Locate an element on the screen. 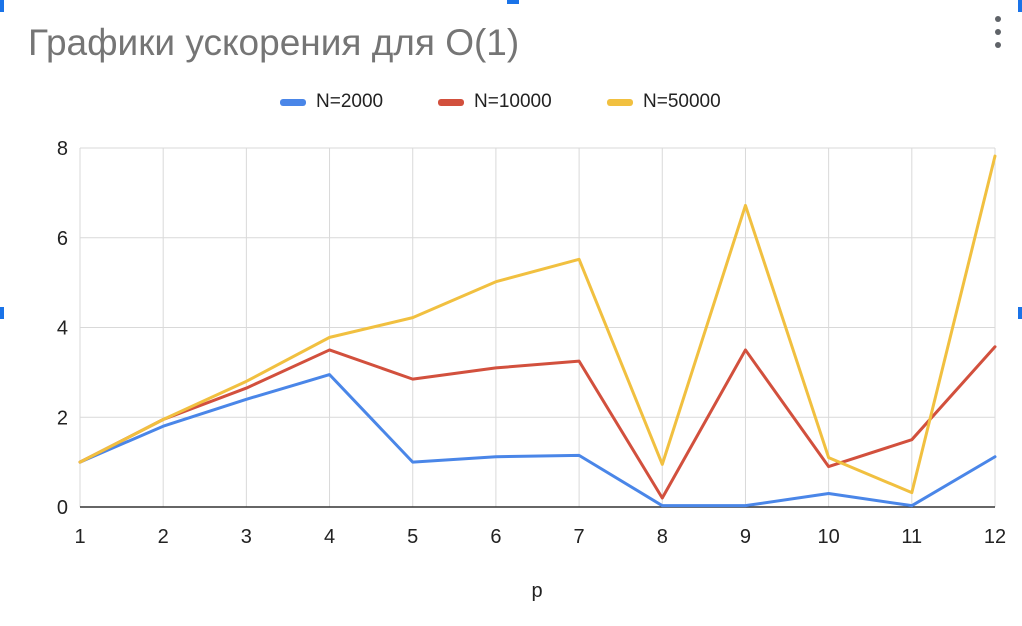 This screenshot has width=1022, height=626. x-tick-label: 4 is located at coordinates (329, 537).